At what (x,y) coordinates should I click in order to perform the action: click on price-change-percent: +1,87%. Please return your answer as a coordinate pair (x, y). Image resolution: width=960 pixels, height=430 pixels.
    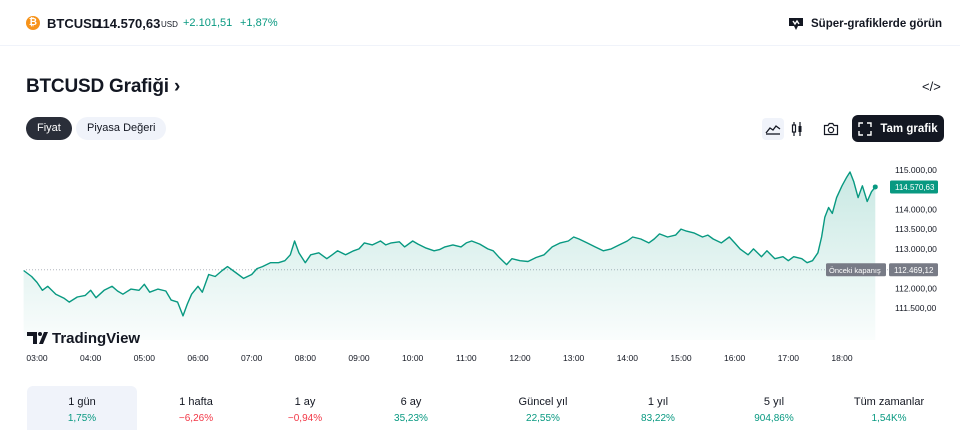
    Looking at the image, I should click on (259, 23).